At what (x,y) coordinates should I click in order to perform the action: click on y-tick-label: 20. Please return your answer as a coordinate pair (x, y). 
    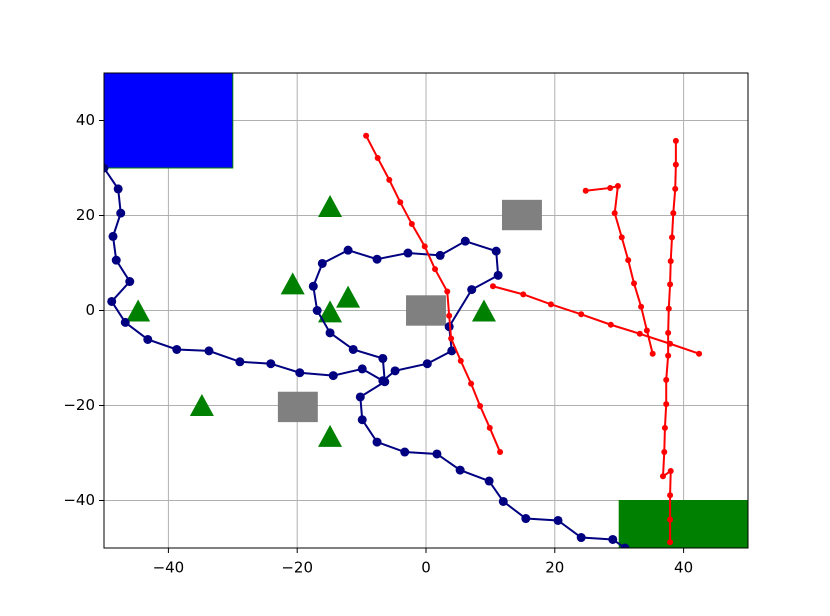
    Looking at the image, I should click on (85, 215).